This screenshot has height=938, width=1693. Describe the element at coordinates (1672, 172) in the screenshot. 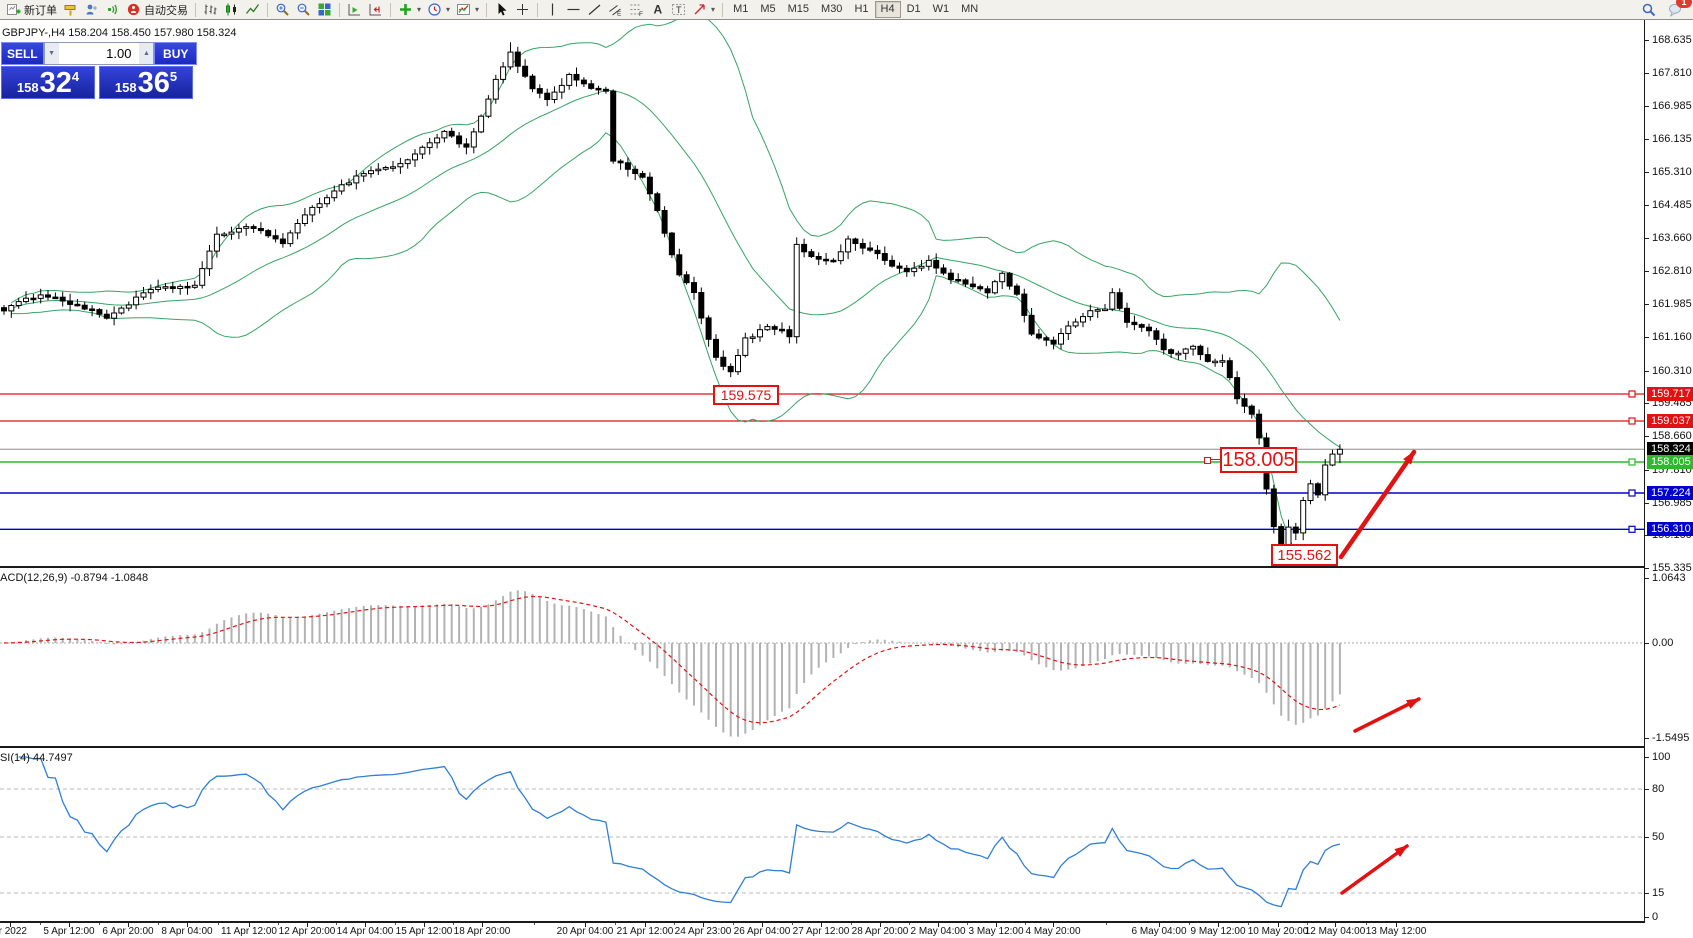

I see `price-tick-label: 165.310` at that location.